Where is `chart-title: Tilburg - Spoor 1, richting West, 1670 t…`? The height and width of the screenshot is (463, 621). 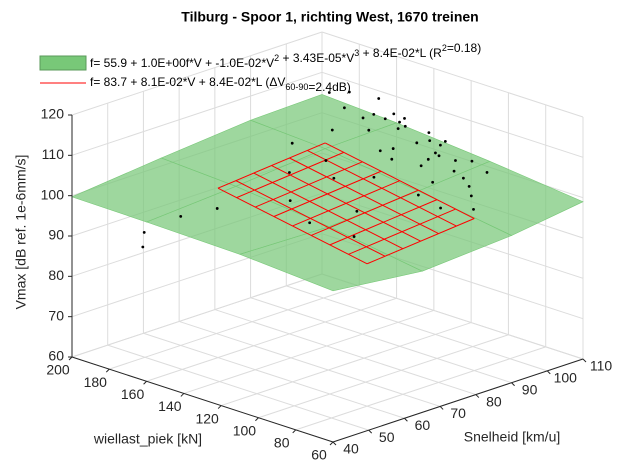
chart-title: Tilburg - Spoor 1, richting West, 1670 t… is located at coordinates (329, 17).